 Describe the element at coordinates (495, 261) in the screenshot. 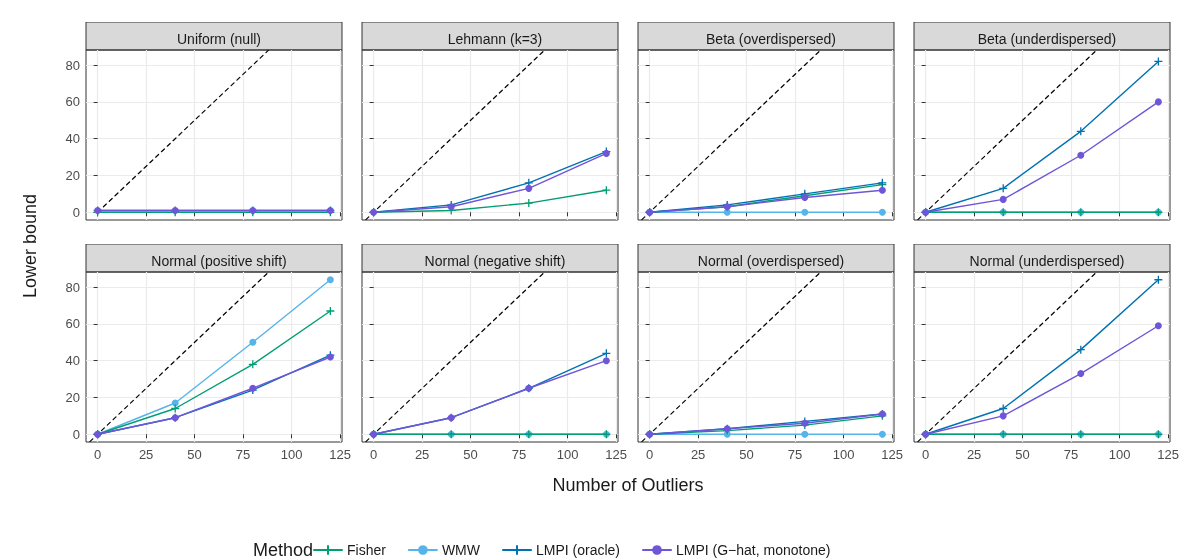

I see `chart-title: Normal (negative shift)` at that location.